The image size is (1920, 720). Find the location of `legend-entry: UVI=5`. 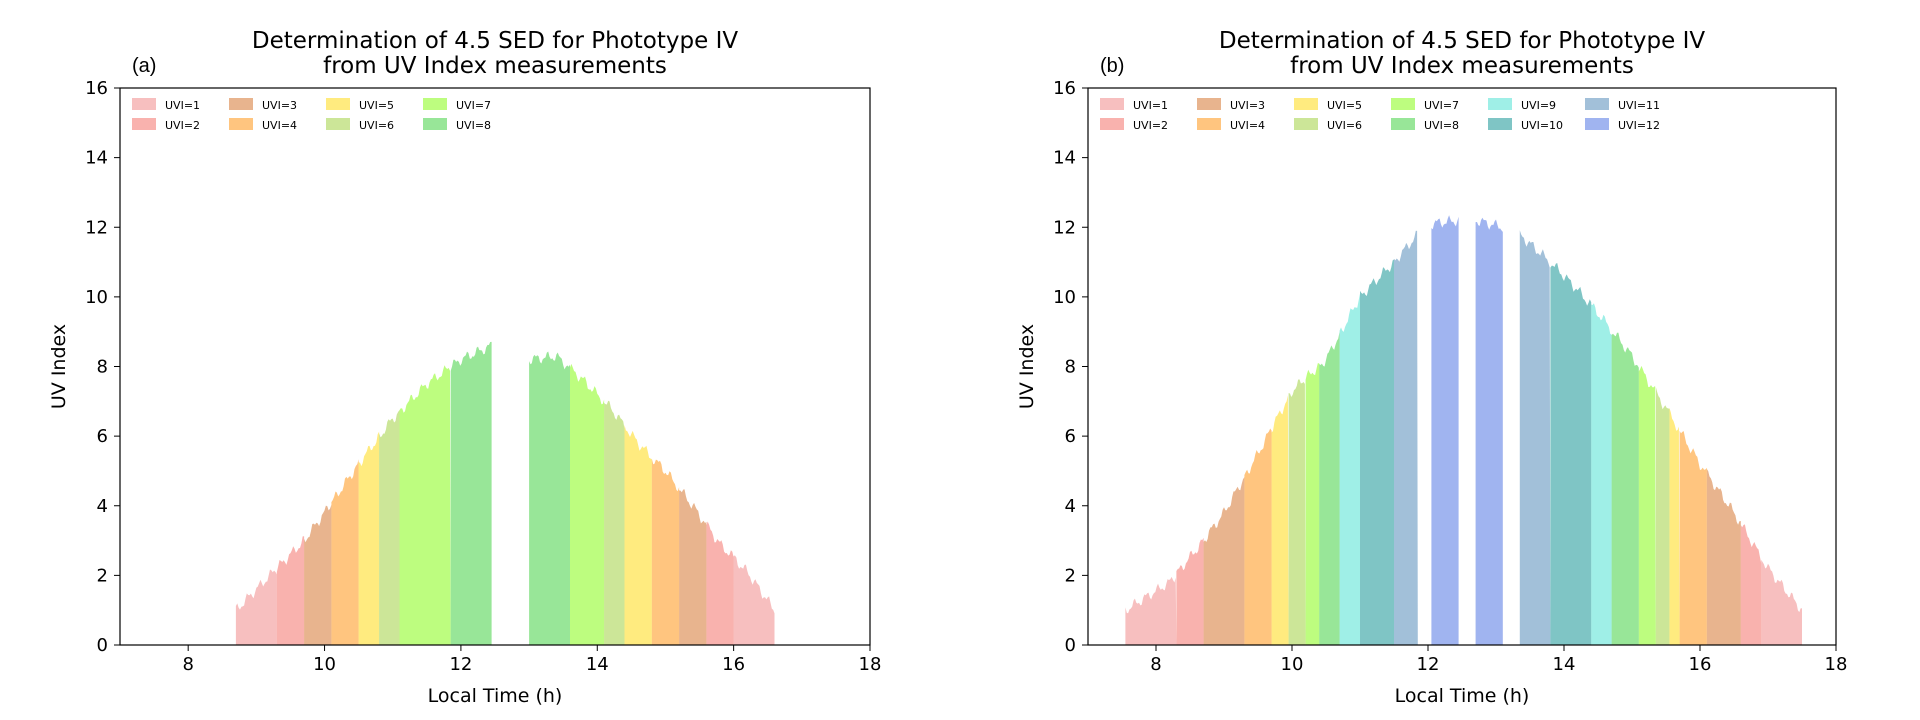

legend-entry: UVI=5 is located at coordinates (1344, 105).